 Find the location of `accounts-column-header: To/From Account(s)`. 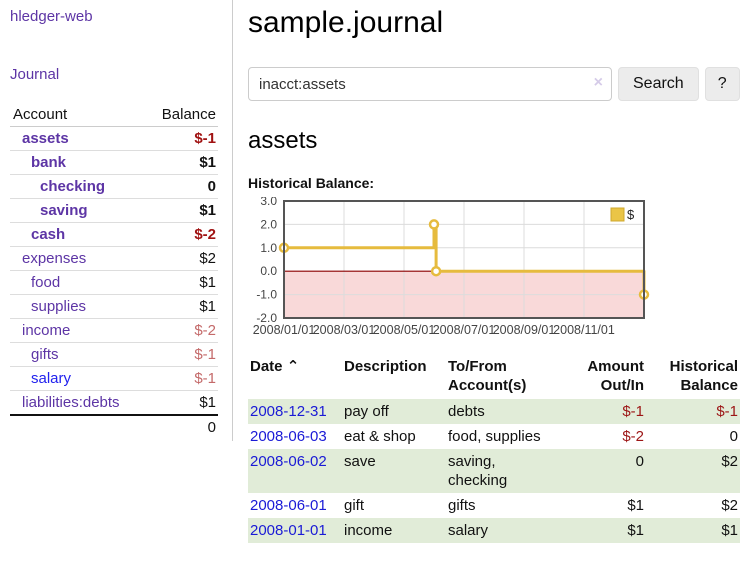

accounts-column-header: To/From Account(s) is located at coordinates (487, 376).